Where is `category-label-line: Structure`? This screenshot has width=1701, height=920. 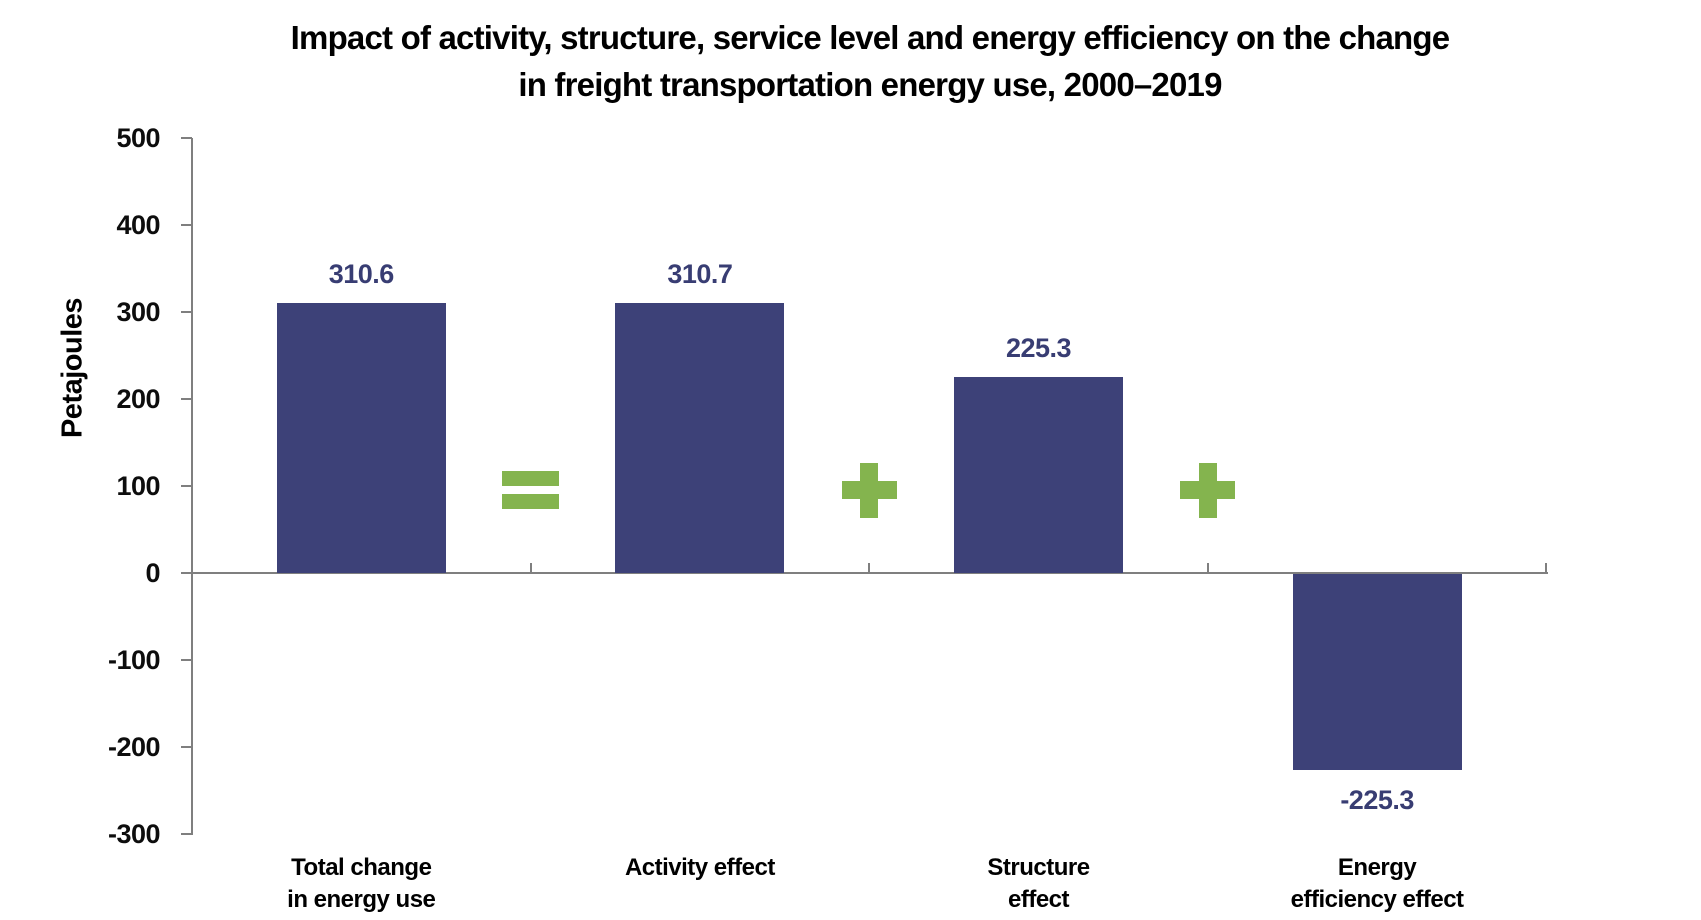
category-label-line: Structure is located at coordinates (1038, 867).